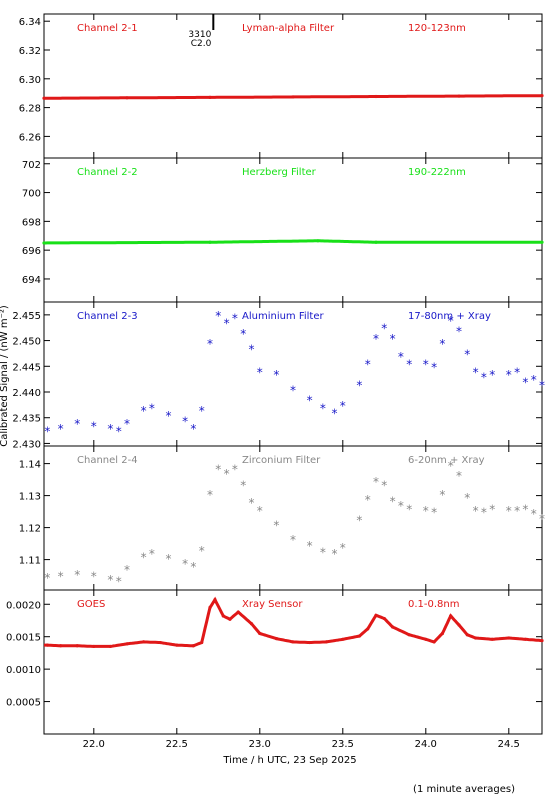  Describe the element at coordinates (464, 789) in the screenshot. I see `footnote: (1 minute averages)` at that location.